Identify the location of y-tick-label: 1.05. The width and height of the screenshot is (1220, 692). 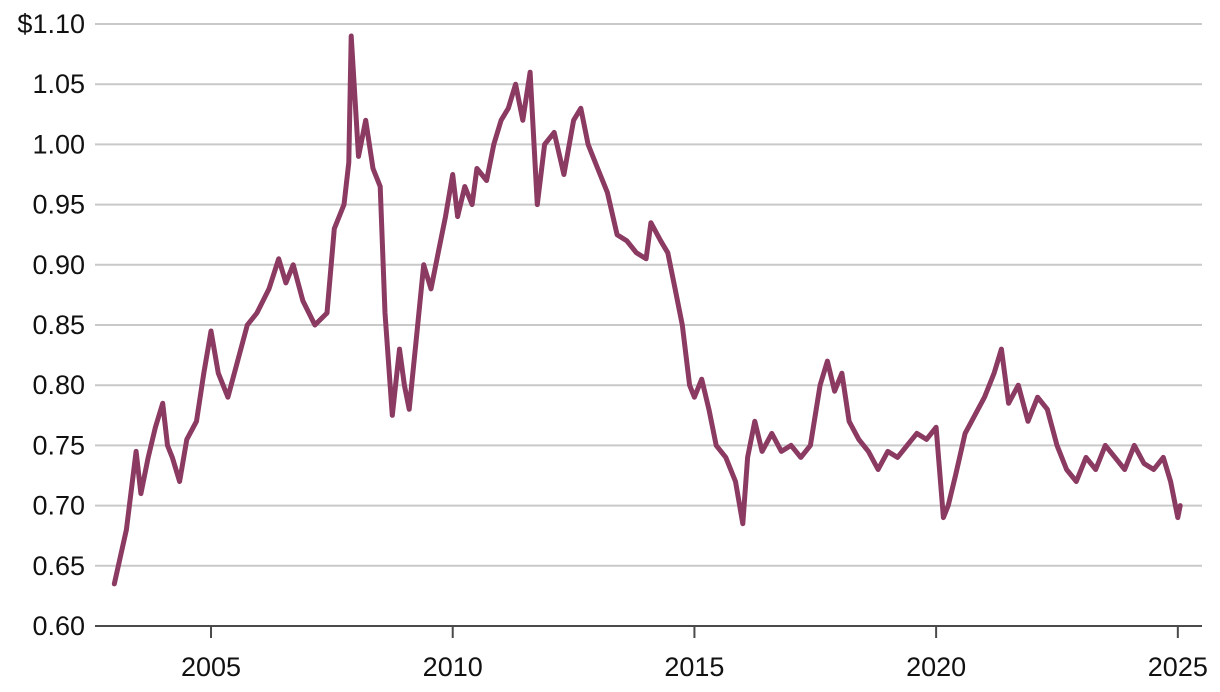
(58, 84).